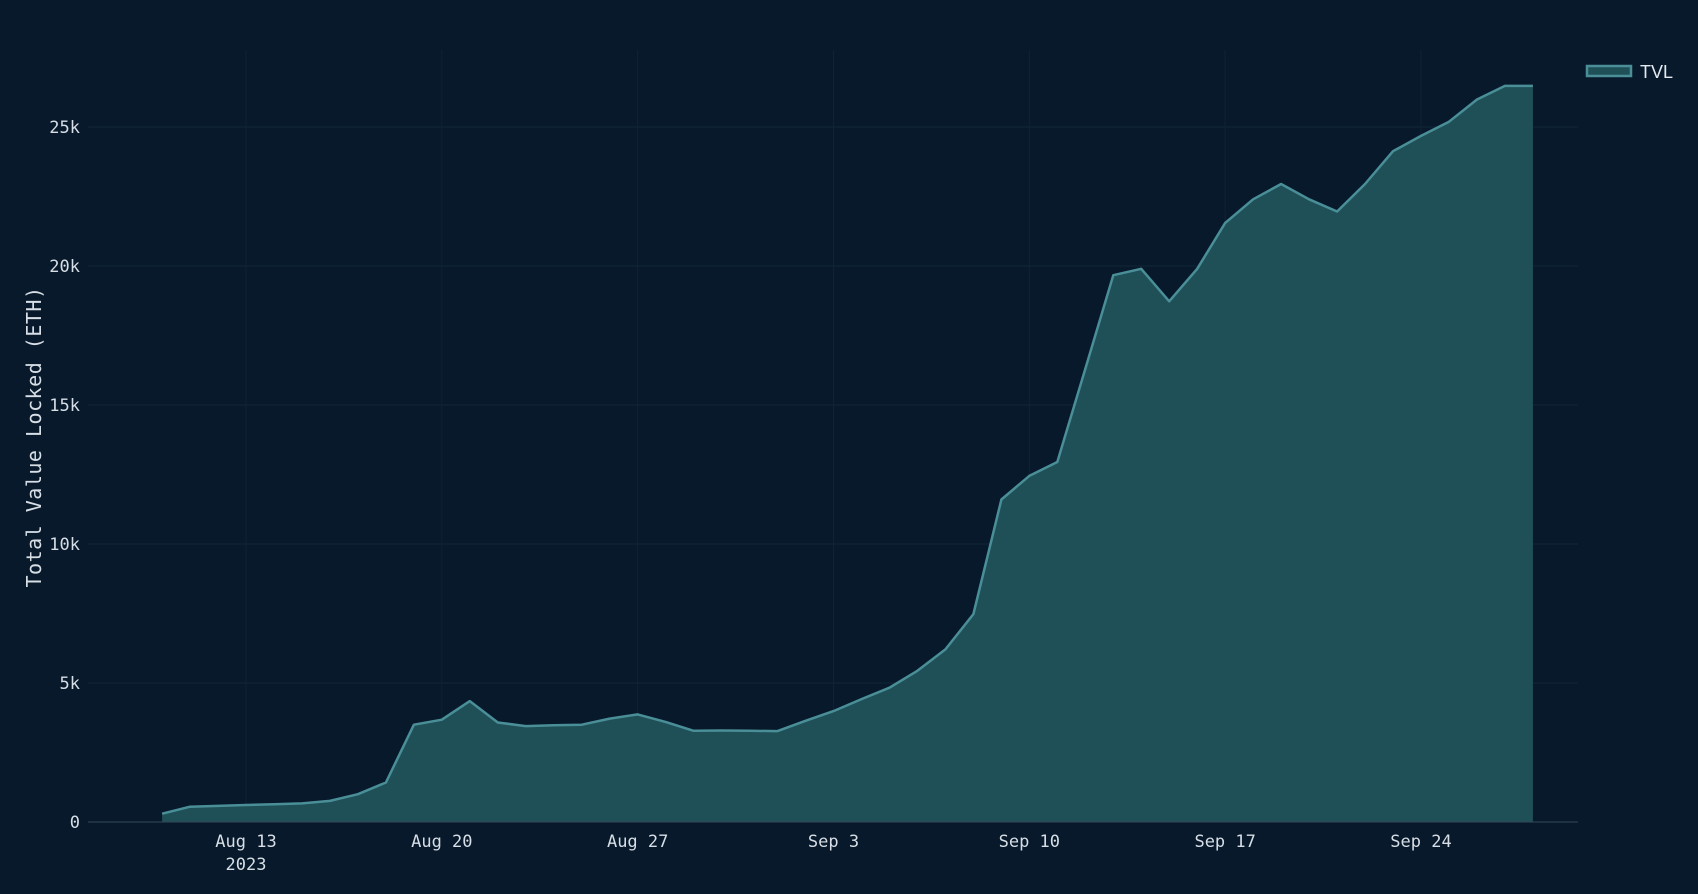  I want to click on y-tick-label: 25k, so click(64, 128).